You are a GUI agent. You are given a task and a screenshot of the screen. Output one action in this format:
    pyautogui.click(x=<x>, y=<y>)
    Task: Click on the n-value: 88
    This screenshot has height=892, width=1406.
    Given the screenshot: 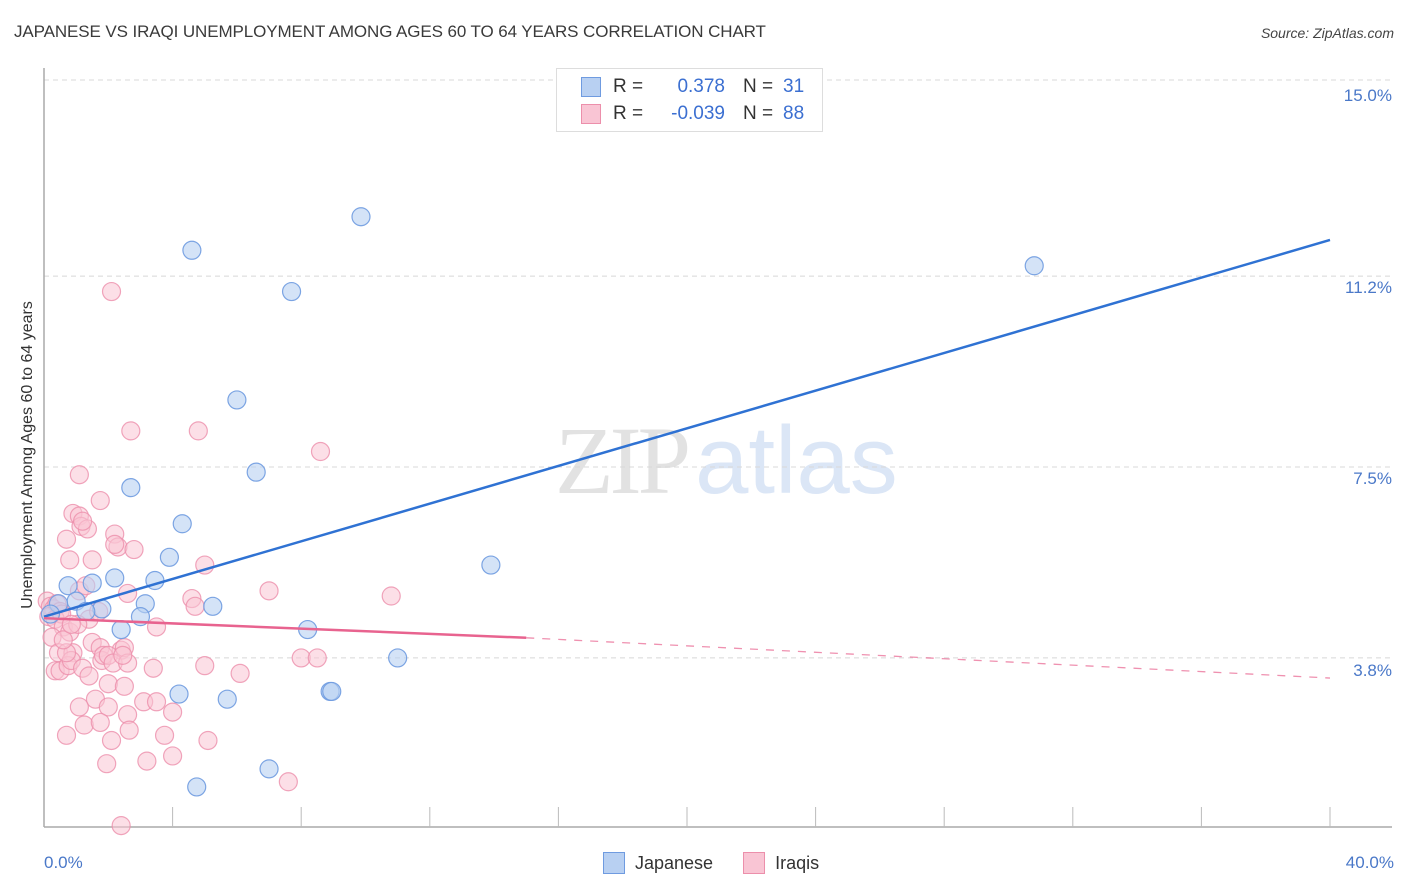 What is the action you would take?
    pyautogui.click(x=794, y=113)
    